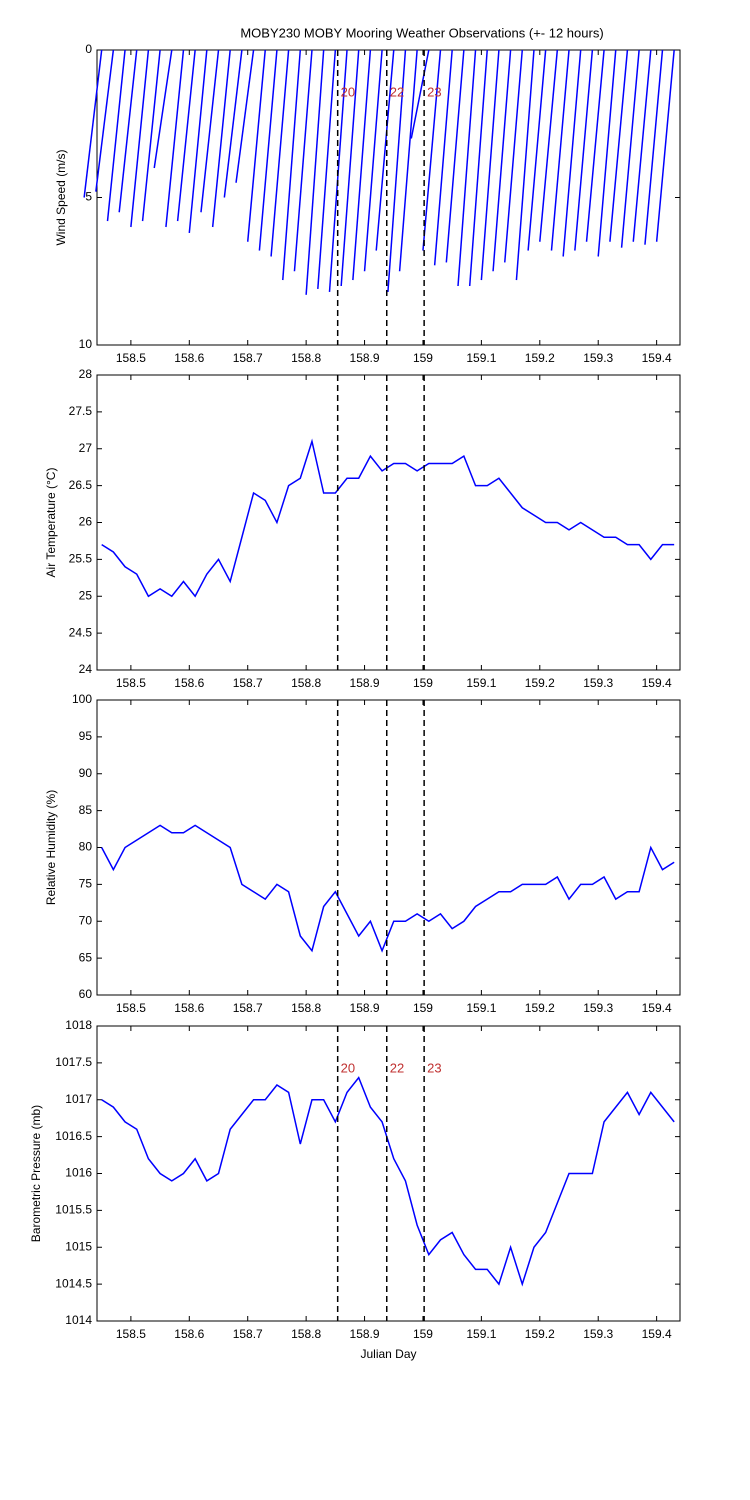 Image resolution: width=750 pixels, height=1500 pixels. Describe the element at coordinates (73, 1062) in the screenshot. I see `y-tick-label: 1017.5` at that location.